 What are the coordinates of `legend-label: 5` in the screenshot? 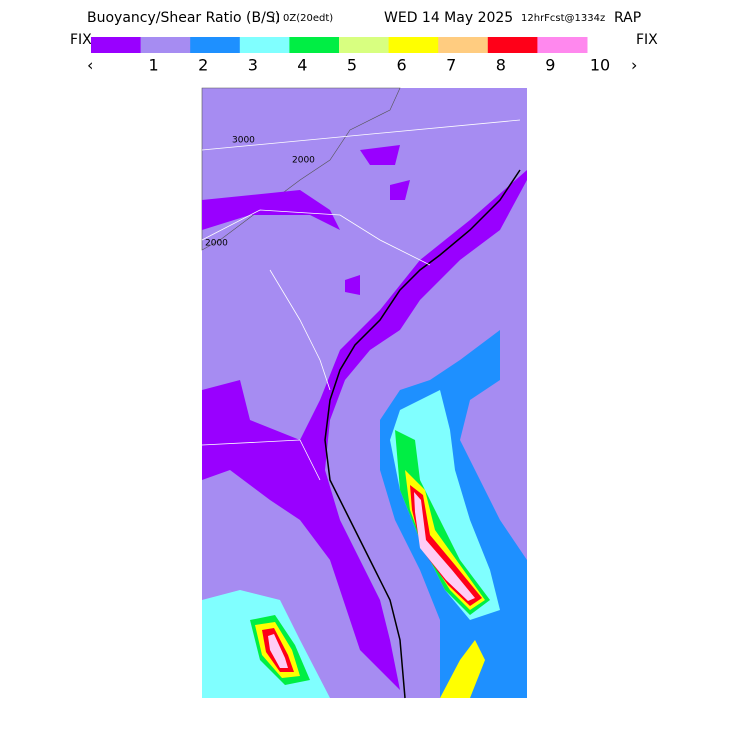 It's located at (352, 65).